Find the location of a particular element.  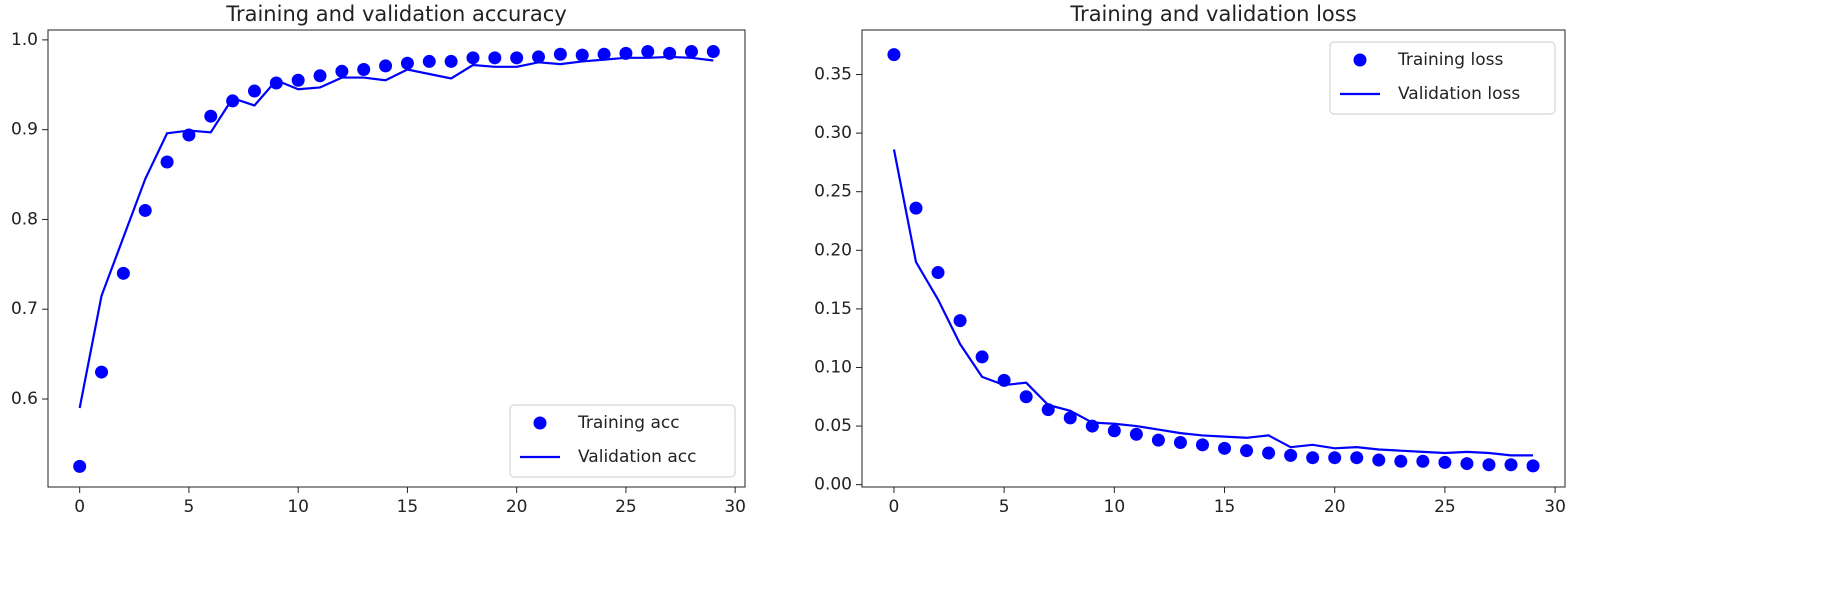

legend: Training acc Validation acc is located at coordinates (622, 441).